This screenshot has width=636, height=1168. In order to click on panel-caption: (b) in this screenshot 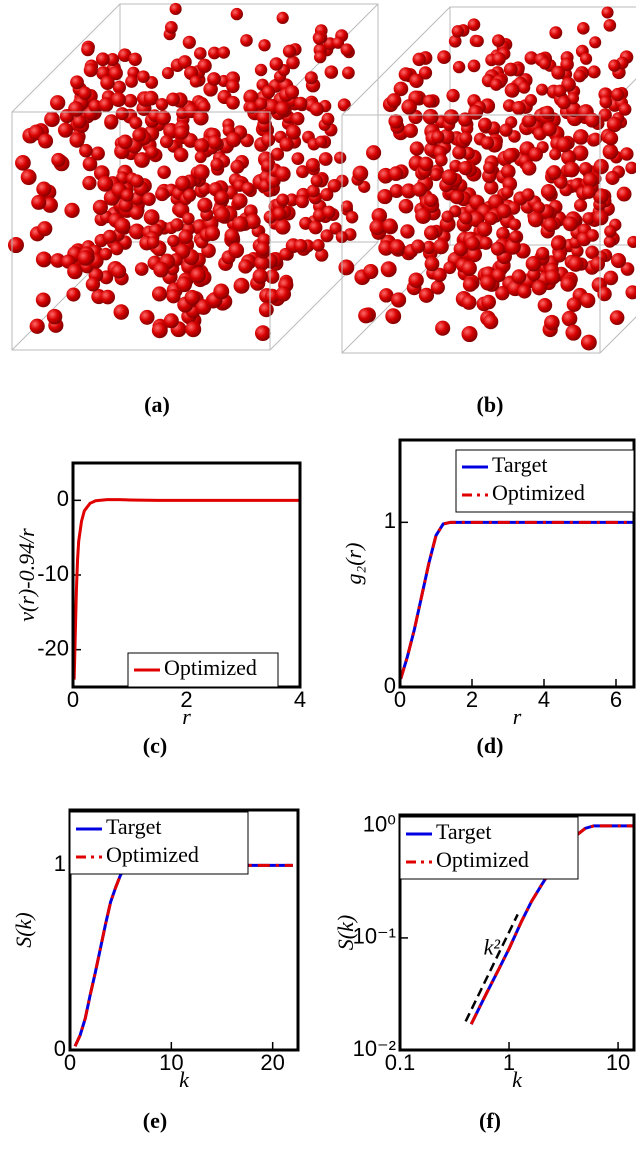, I will do `click(490, 404)`.